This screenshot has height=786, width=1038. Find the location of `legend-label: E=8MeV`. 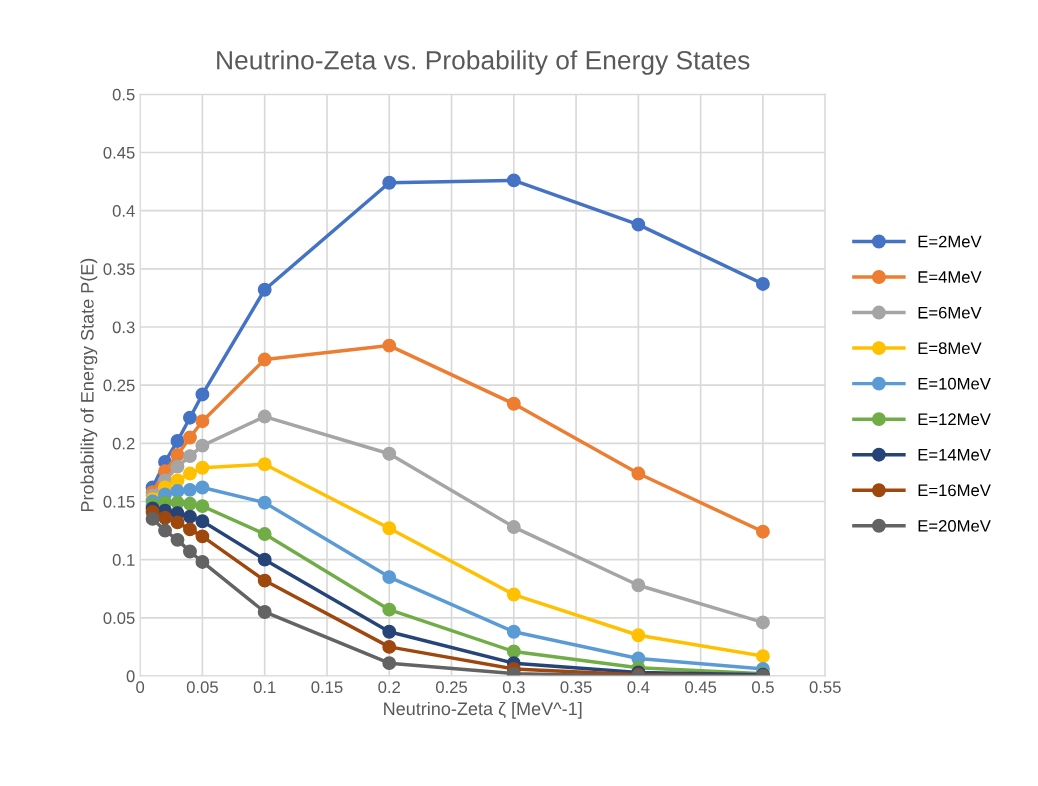

legend-label: E=8MeV is located at coordinates (950, 348).